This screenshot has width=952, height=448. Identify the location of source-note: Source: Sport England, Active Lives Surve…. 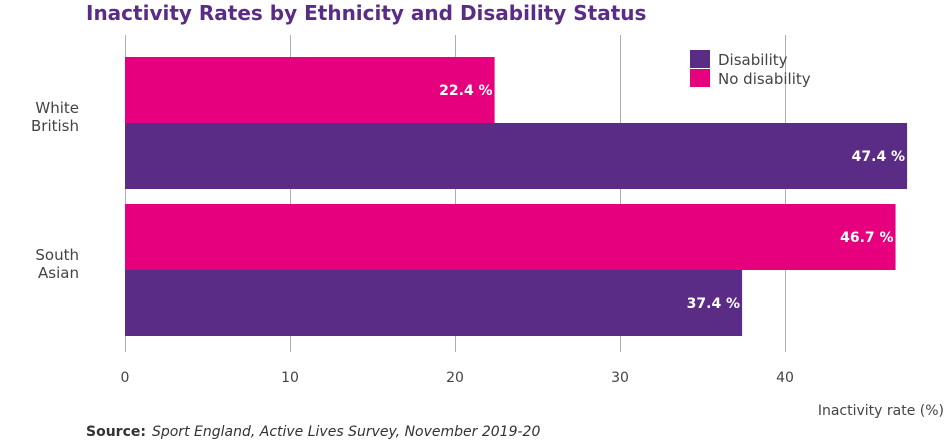
(313, 432).